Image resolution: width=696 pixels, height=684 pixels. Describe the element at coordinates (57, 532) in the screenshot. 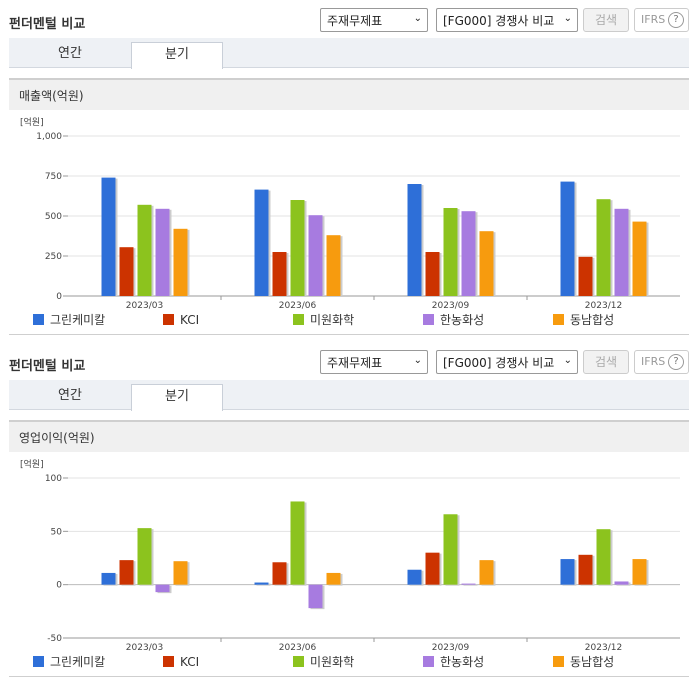

I see `y-tick-label: 50` at that location.